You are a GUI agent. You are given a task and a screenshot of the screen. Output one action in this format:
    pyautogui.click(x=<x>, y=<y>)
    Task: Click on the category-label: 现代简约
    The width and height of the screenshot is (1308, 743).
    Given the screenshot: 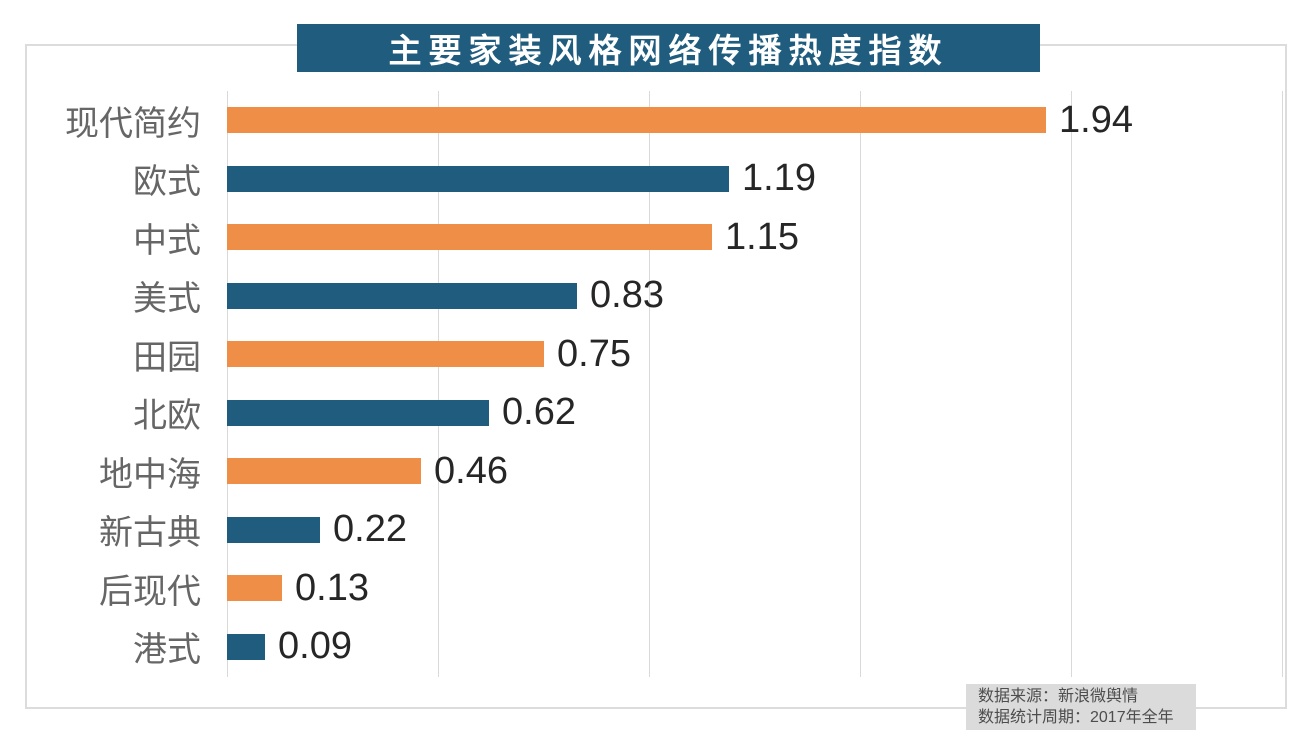 What is the action you would take?
    pyautogui.click(x=133, y=123)
    